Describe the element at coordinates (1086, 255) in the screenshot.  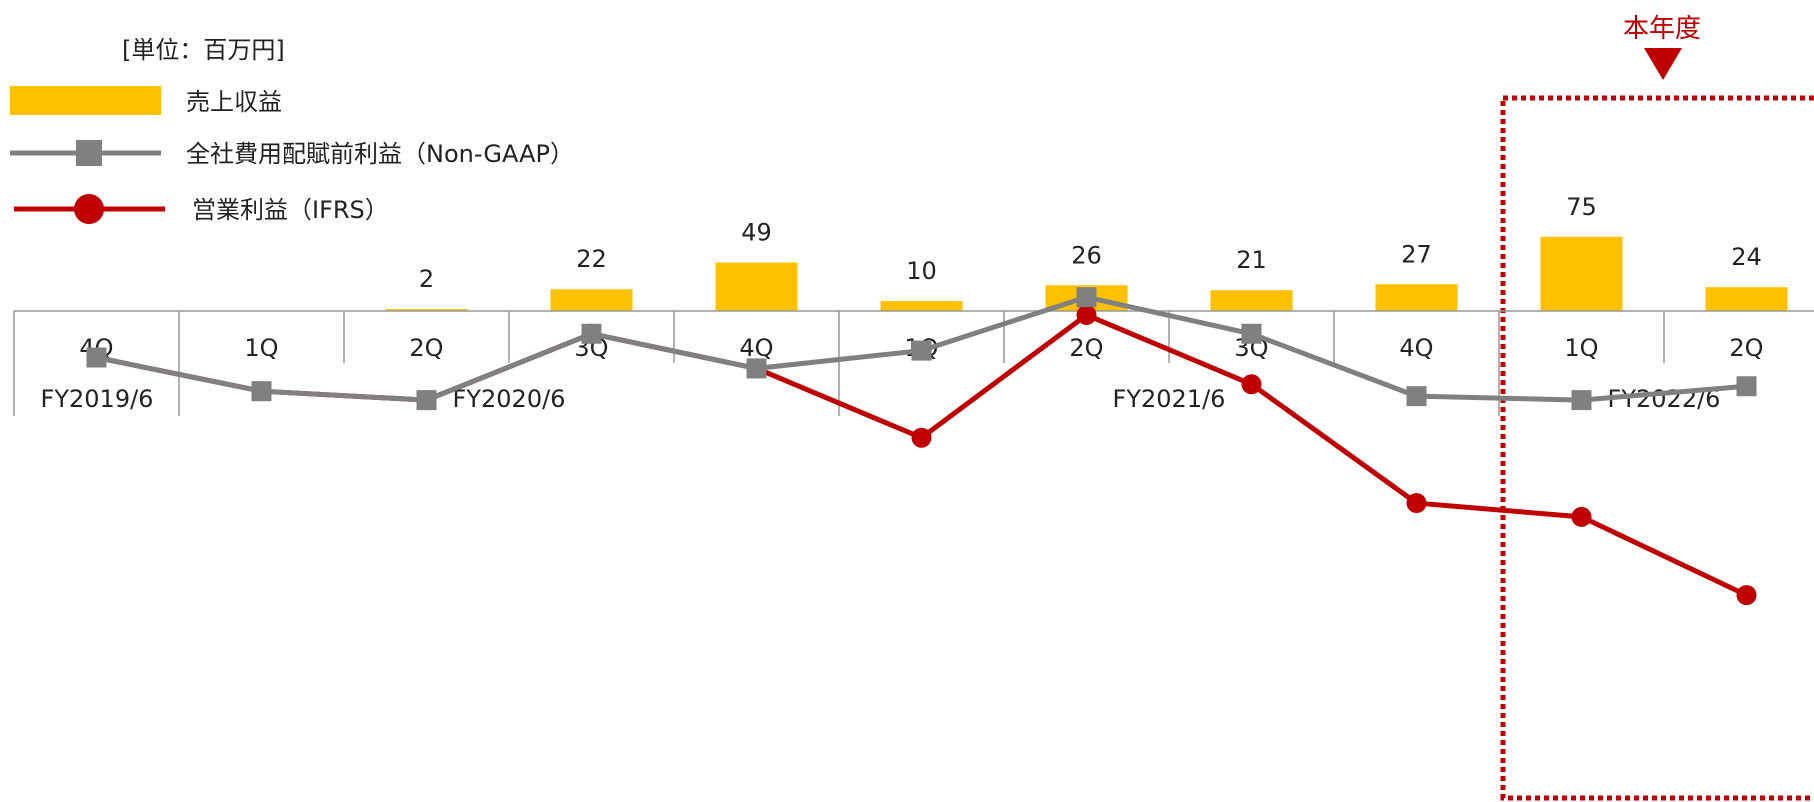
I see `bar-data-label: 26` at that location.